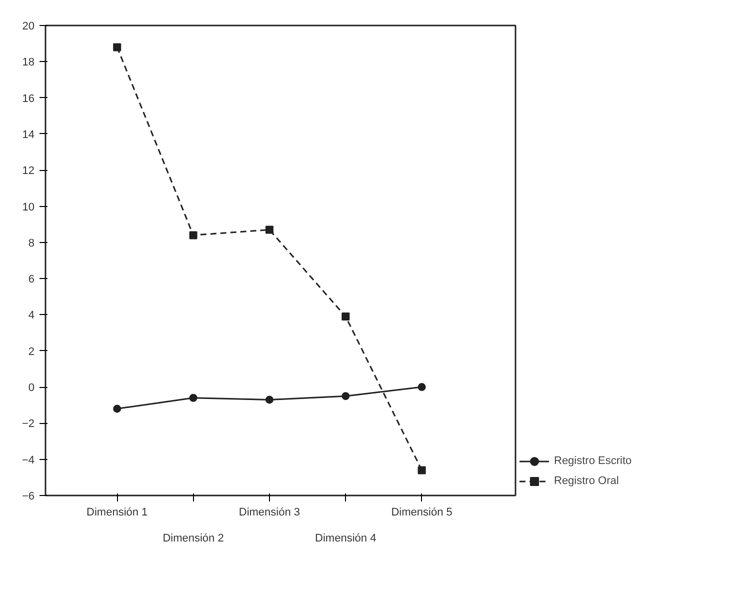  What do you see at coordinates (28, 62) in the screenshot?
I see `y-tick-label: 18` at bounding box center [28, 62].